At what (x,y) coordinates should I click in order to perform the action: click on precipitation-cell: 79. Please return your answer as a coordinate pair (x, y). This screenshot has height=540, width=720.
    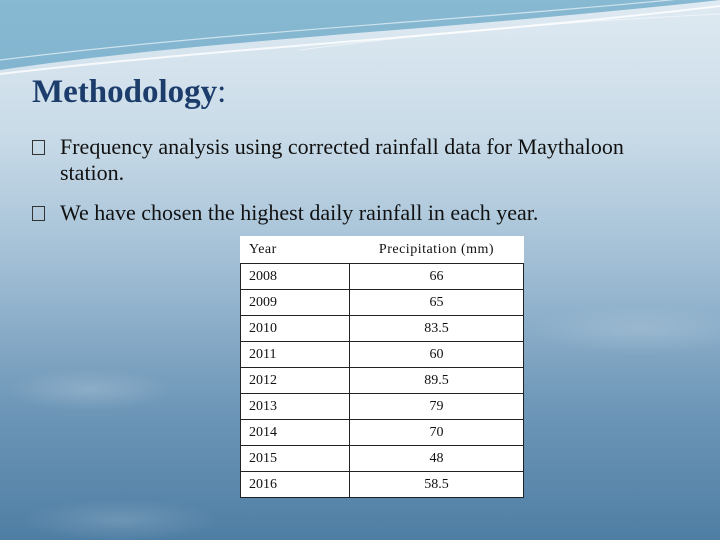
    Looking at the image, I should click on (436, 406).